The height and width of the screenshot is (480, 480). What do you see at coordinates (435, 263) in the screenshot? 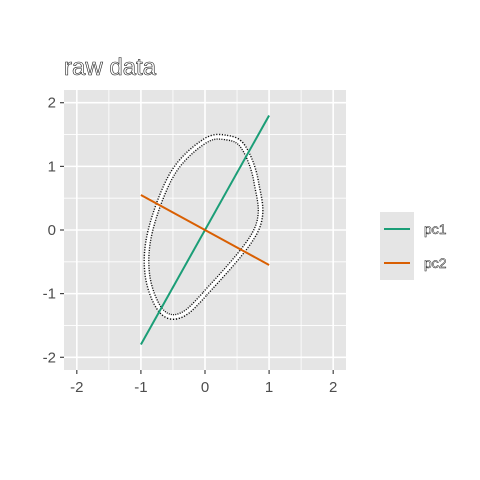
I see `legend-label-pc2: pc2` at bounding box center [435, 263].